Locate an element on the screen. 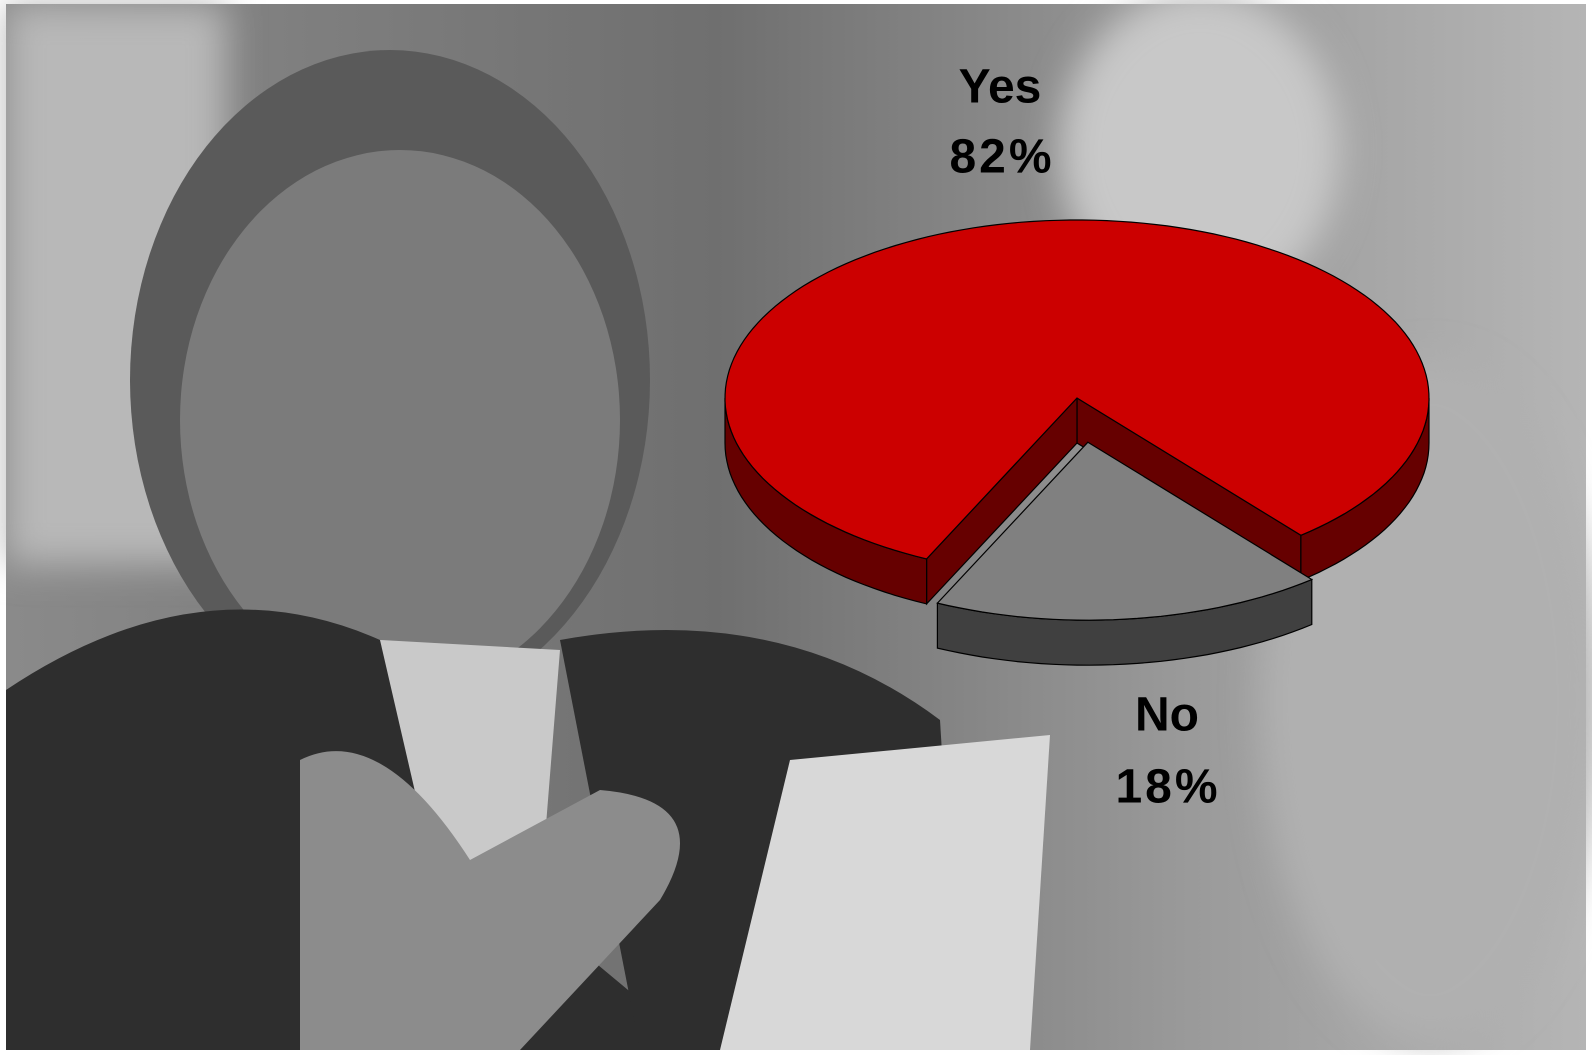 The height and width of the screenshot is (1055, 1592). category-label: Yes is located at coordinates (1000, 87).